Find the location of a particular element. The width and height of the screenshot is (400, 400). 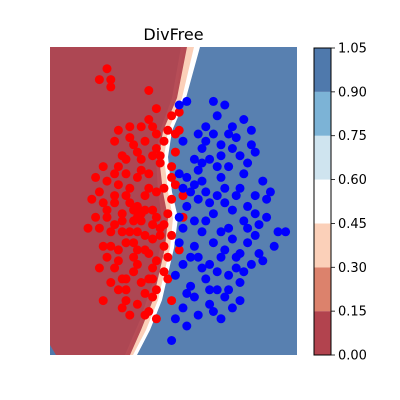

colorbar: 0.00 0.15 0.30 0.45 0.60 0.75 0.90 1.05 is located at coordinates (340, 203).